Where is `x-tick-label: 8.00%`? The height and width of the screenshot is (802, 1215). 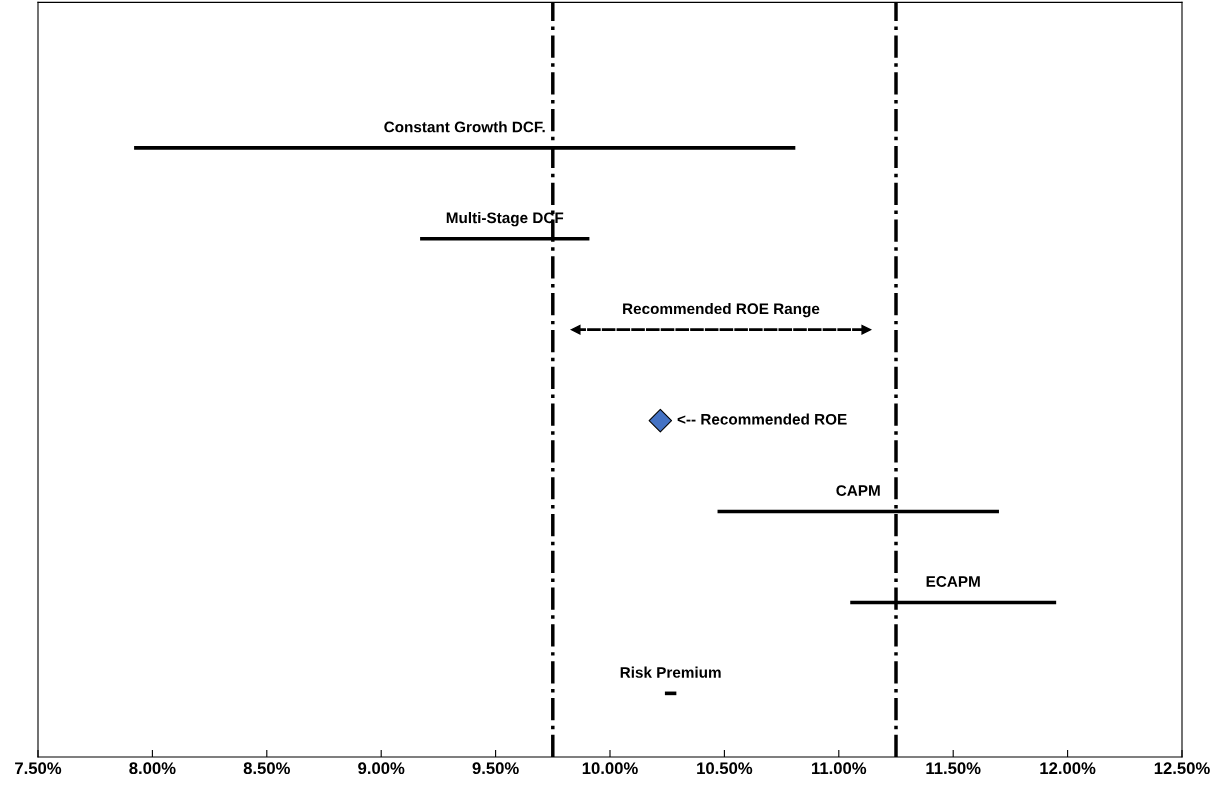
x-tick-label: 8.00% is located at coordinates (152, 768).